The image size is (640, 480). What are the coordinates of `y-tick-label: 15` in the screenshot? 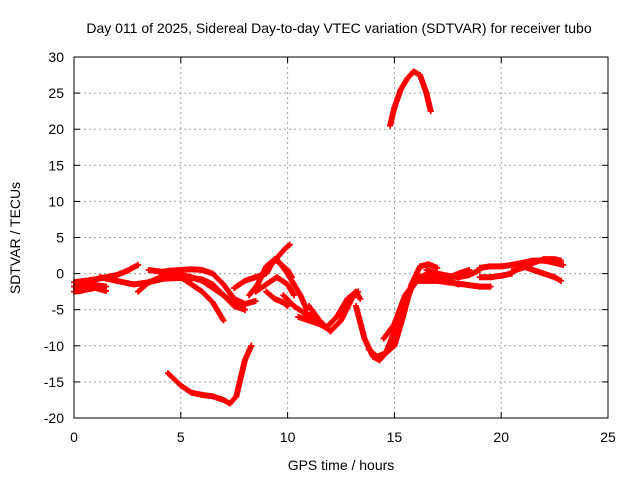 It's located at (56, 165).